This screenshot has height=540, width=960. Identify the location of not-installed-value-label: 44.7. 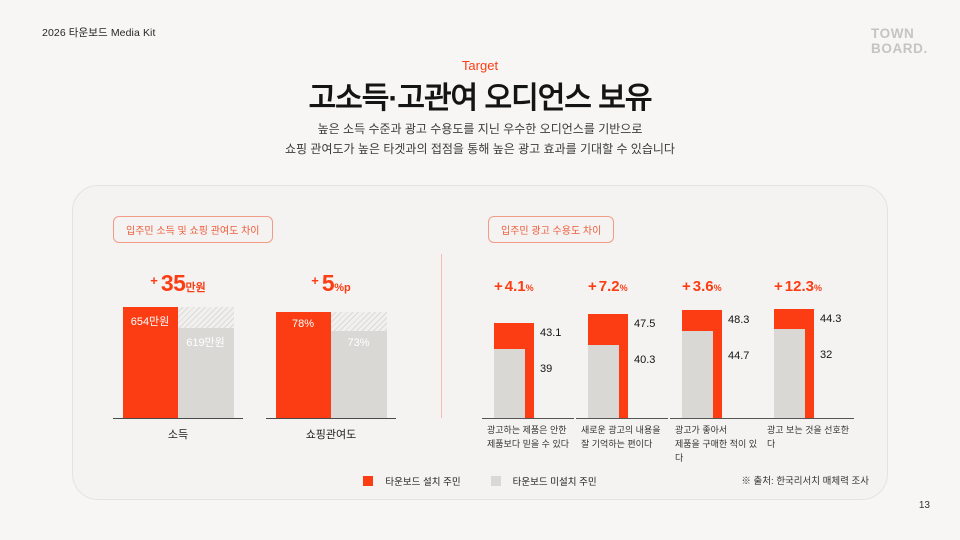
(739, 356).